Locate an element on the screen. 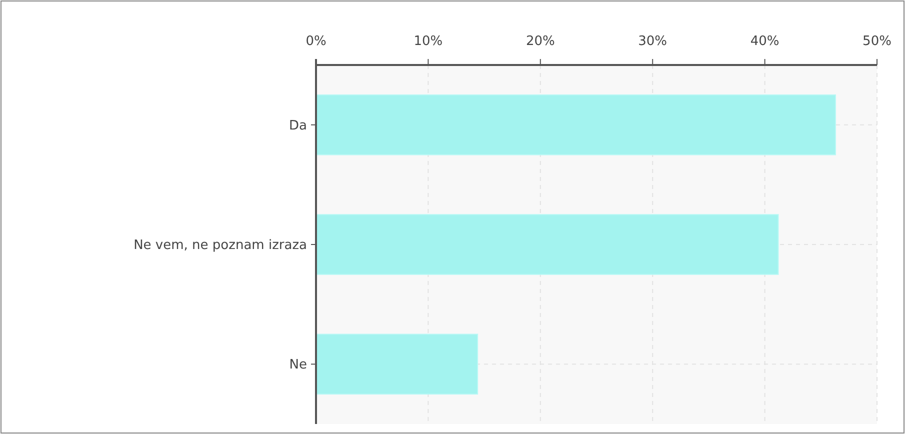  x-tick-label: 50% is located at coordinates (877, 41).